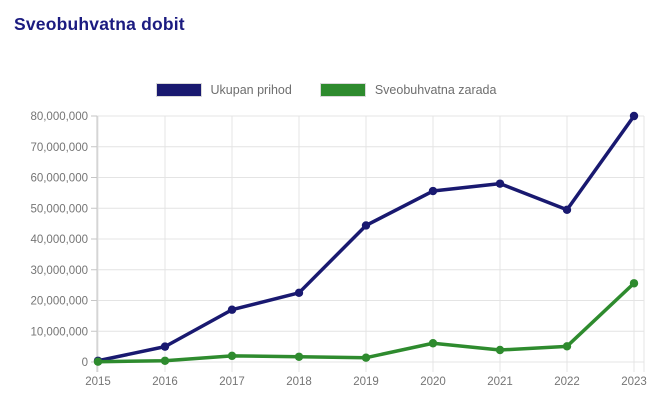  I want to click on legend-item-ukupan-prihod: Ukupan prihod, so click(223, 90).